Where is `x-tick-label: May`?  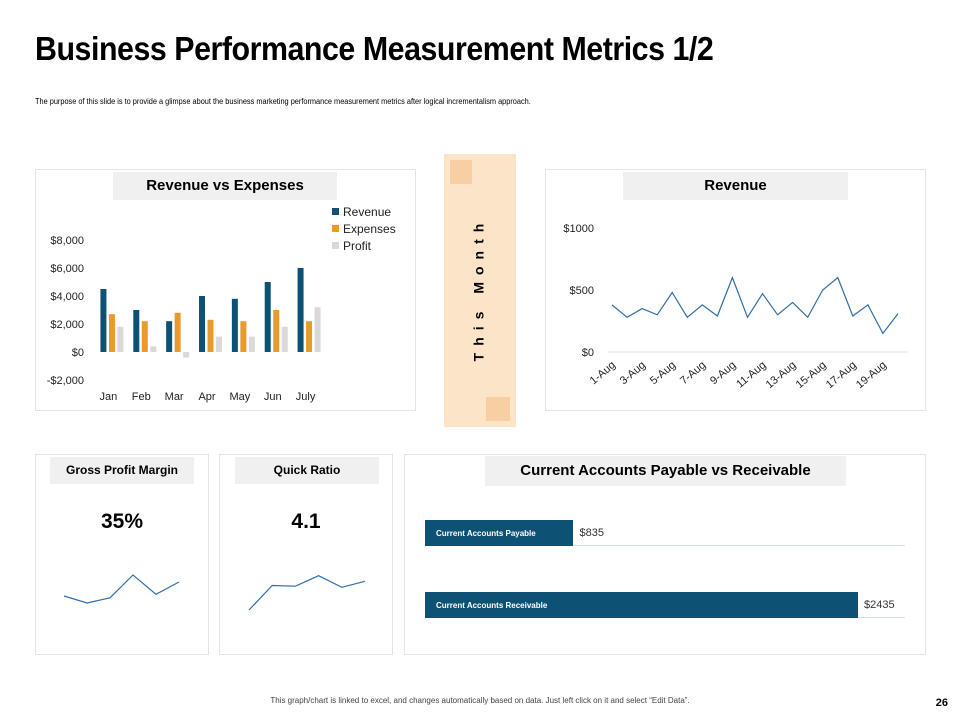 x-tick-label: May is located at coordinates (239, 397).